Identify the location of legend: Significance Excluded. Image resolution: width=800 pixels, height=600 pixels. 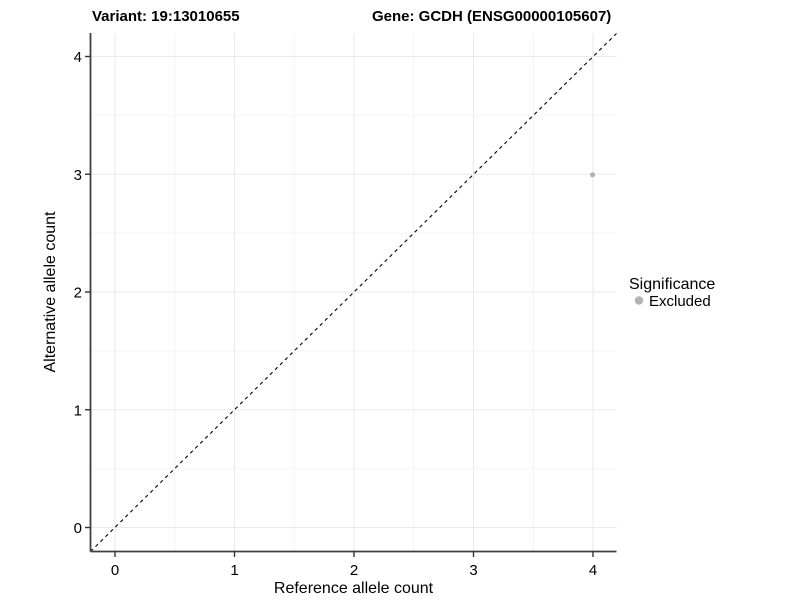
(672, 293).